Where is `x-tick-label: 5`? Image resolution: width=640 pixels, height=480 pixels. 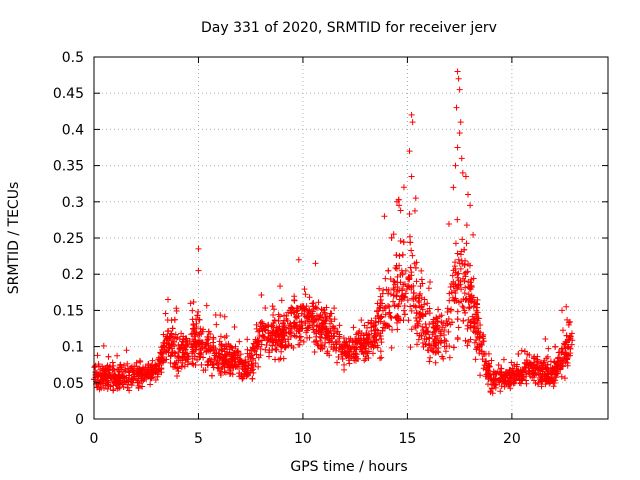
x-tick-label: 5 is located at coordinates (198, 439).